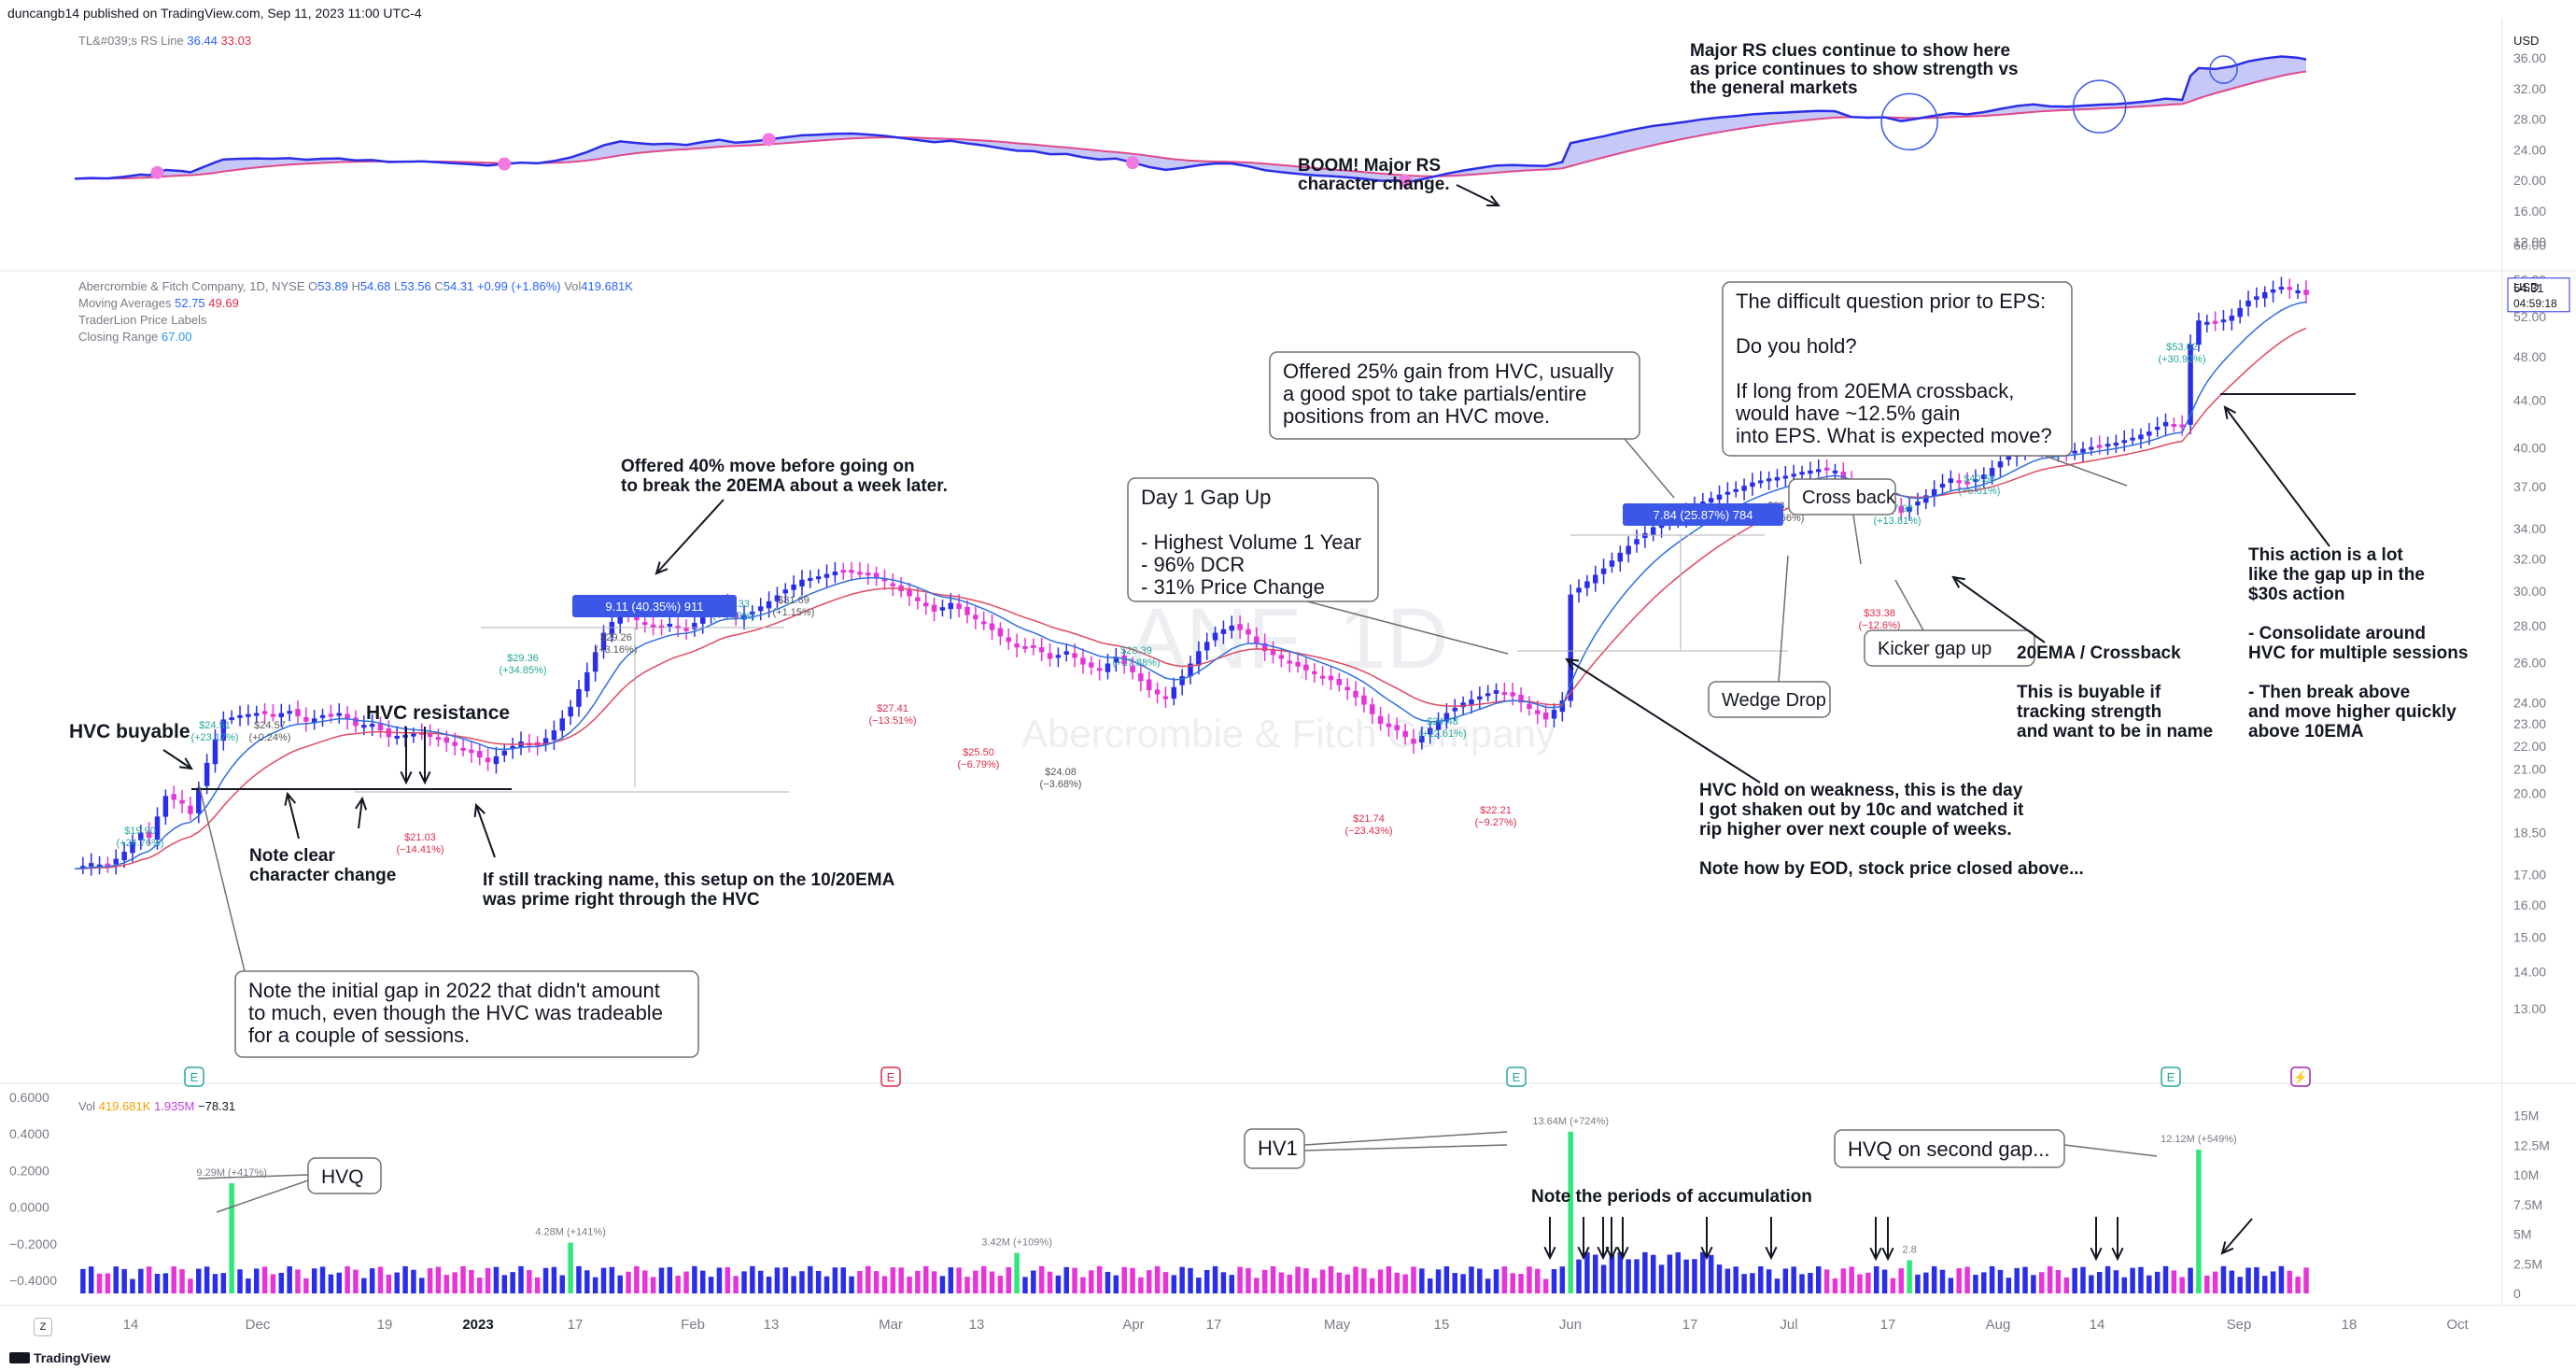 The image size is (2576, 1370). What do you see at coordinates (416, 286) in the screenshot?
I see `low-value: 53.56` at bounding box center [416, 286].